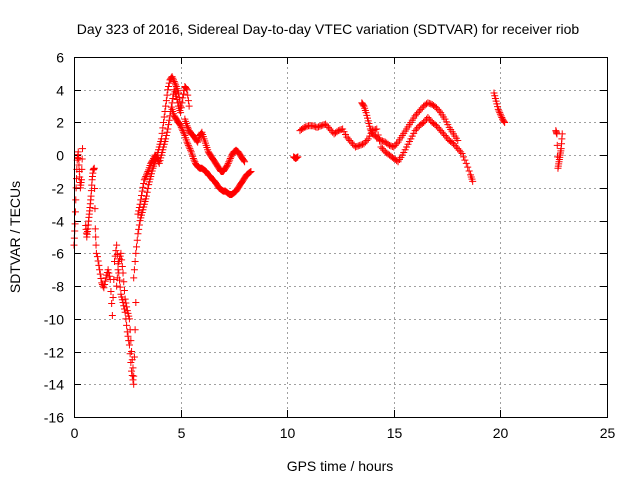  What do you see at coordinates (54, 238) in the screenshot?
I see `y-tick-labels: -16 -14 -12 -10 -8 -6 -4 -2 0 2 4 6` at bounding box center [54, 238].